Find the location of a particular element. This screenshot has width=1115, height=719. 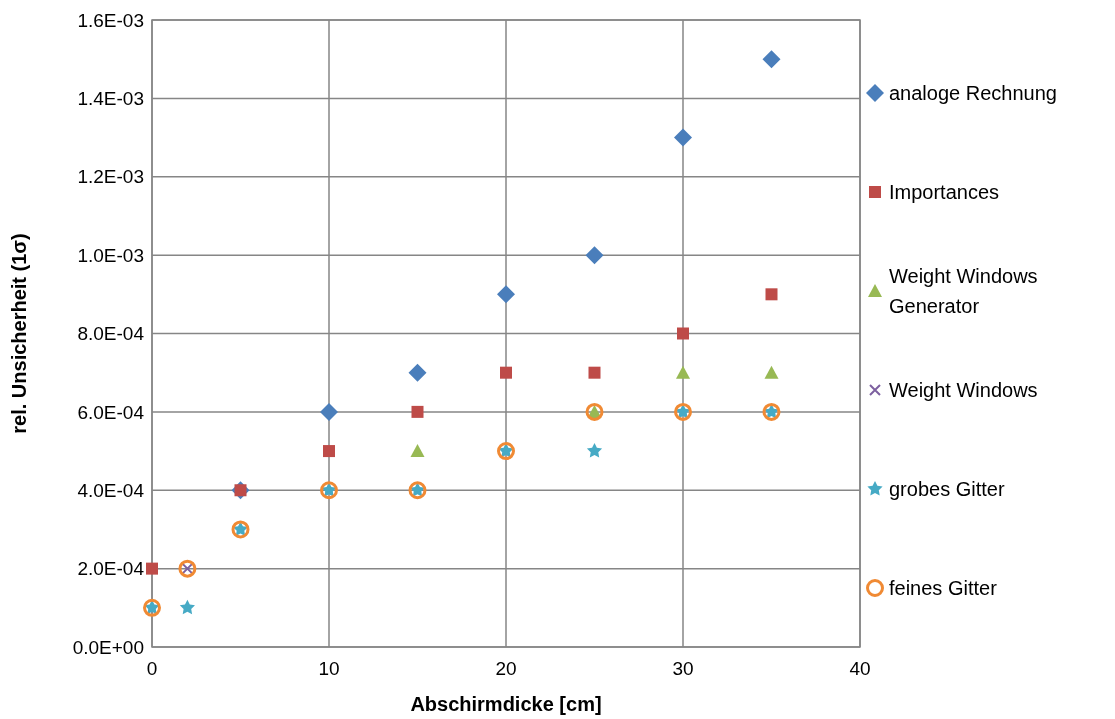

x-tick-label: 30 is located at coordinates (683, 668).